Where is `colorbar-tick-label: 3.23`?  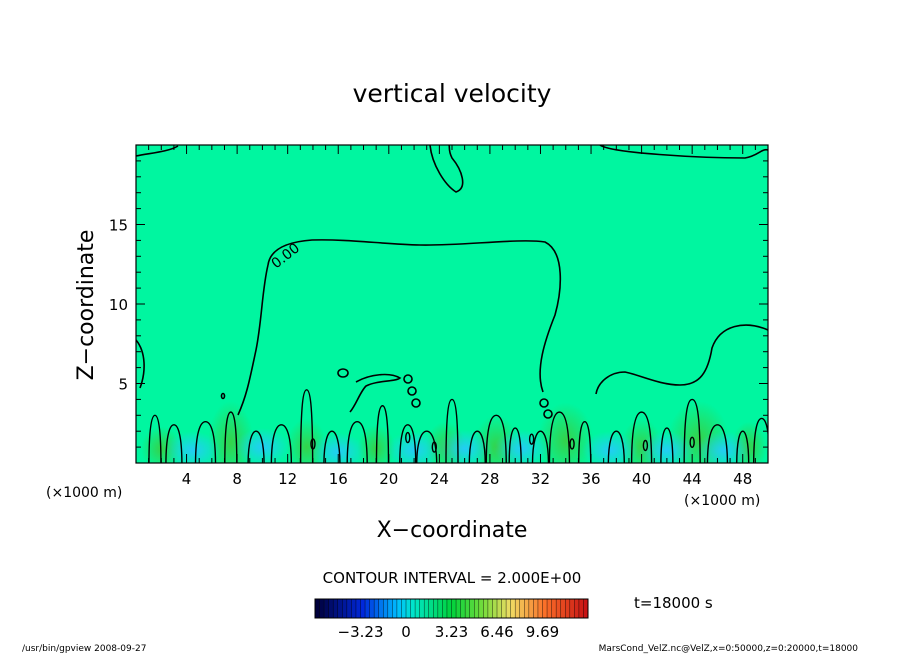
colorbar-tick-label: 3.23 is located at coordinates (451, 632).